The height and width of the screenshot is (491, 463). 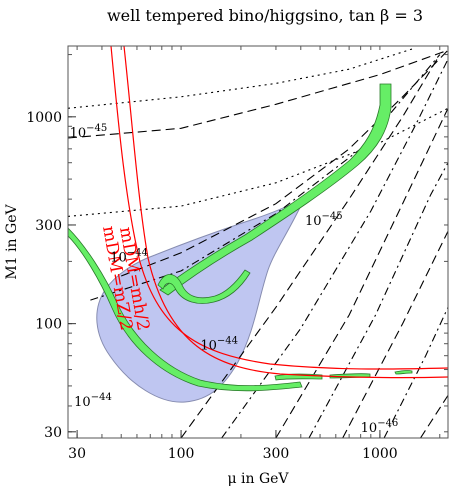 I want to click on x-axis-label: μ in GeV, so click(x=258, y=479).